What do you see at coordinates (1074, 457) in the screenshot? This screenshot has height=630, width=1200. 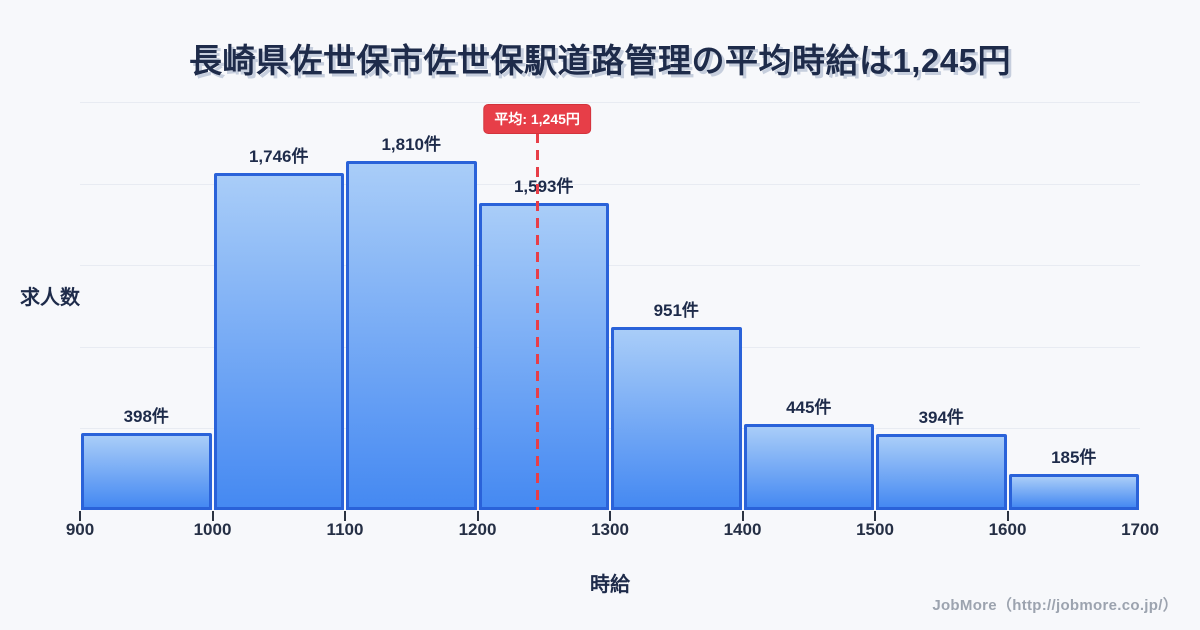 I see `bar-value-label: 185件` at bounding box center [1074, 457].